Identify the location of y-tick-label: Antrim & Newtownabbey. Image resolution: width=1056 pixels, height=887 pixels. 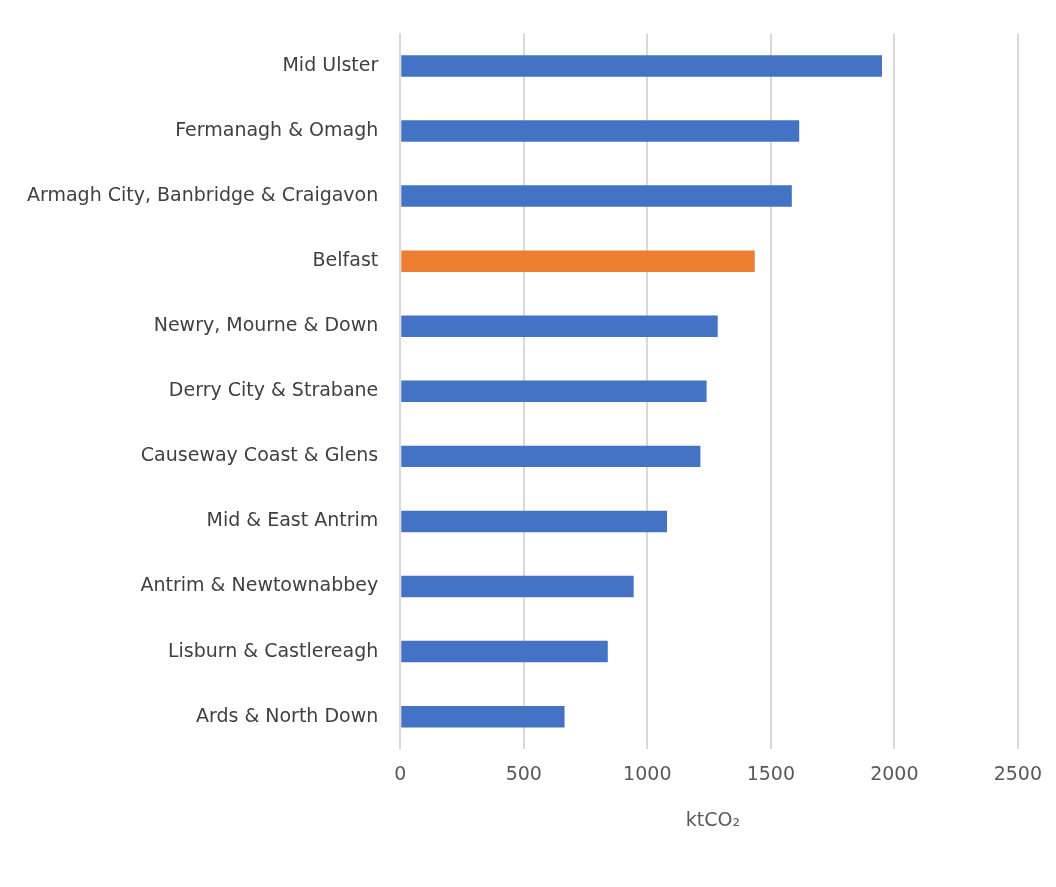
(259, 584).